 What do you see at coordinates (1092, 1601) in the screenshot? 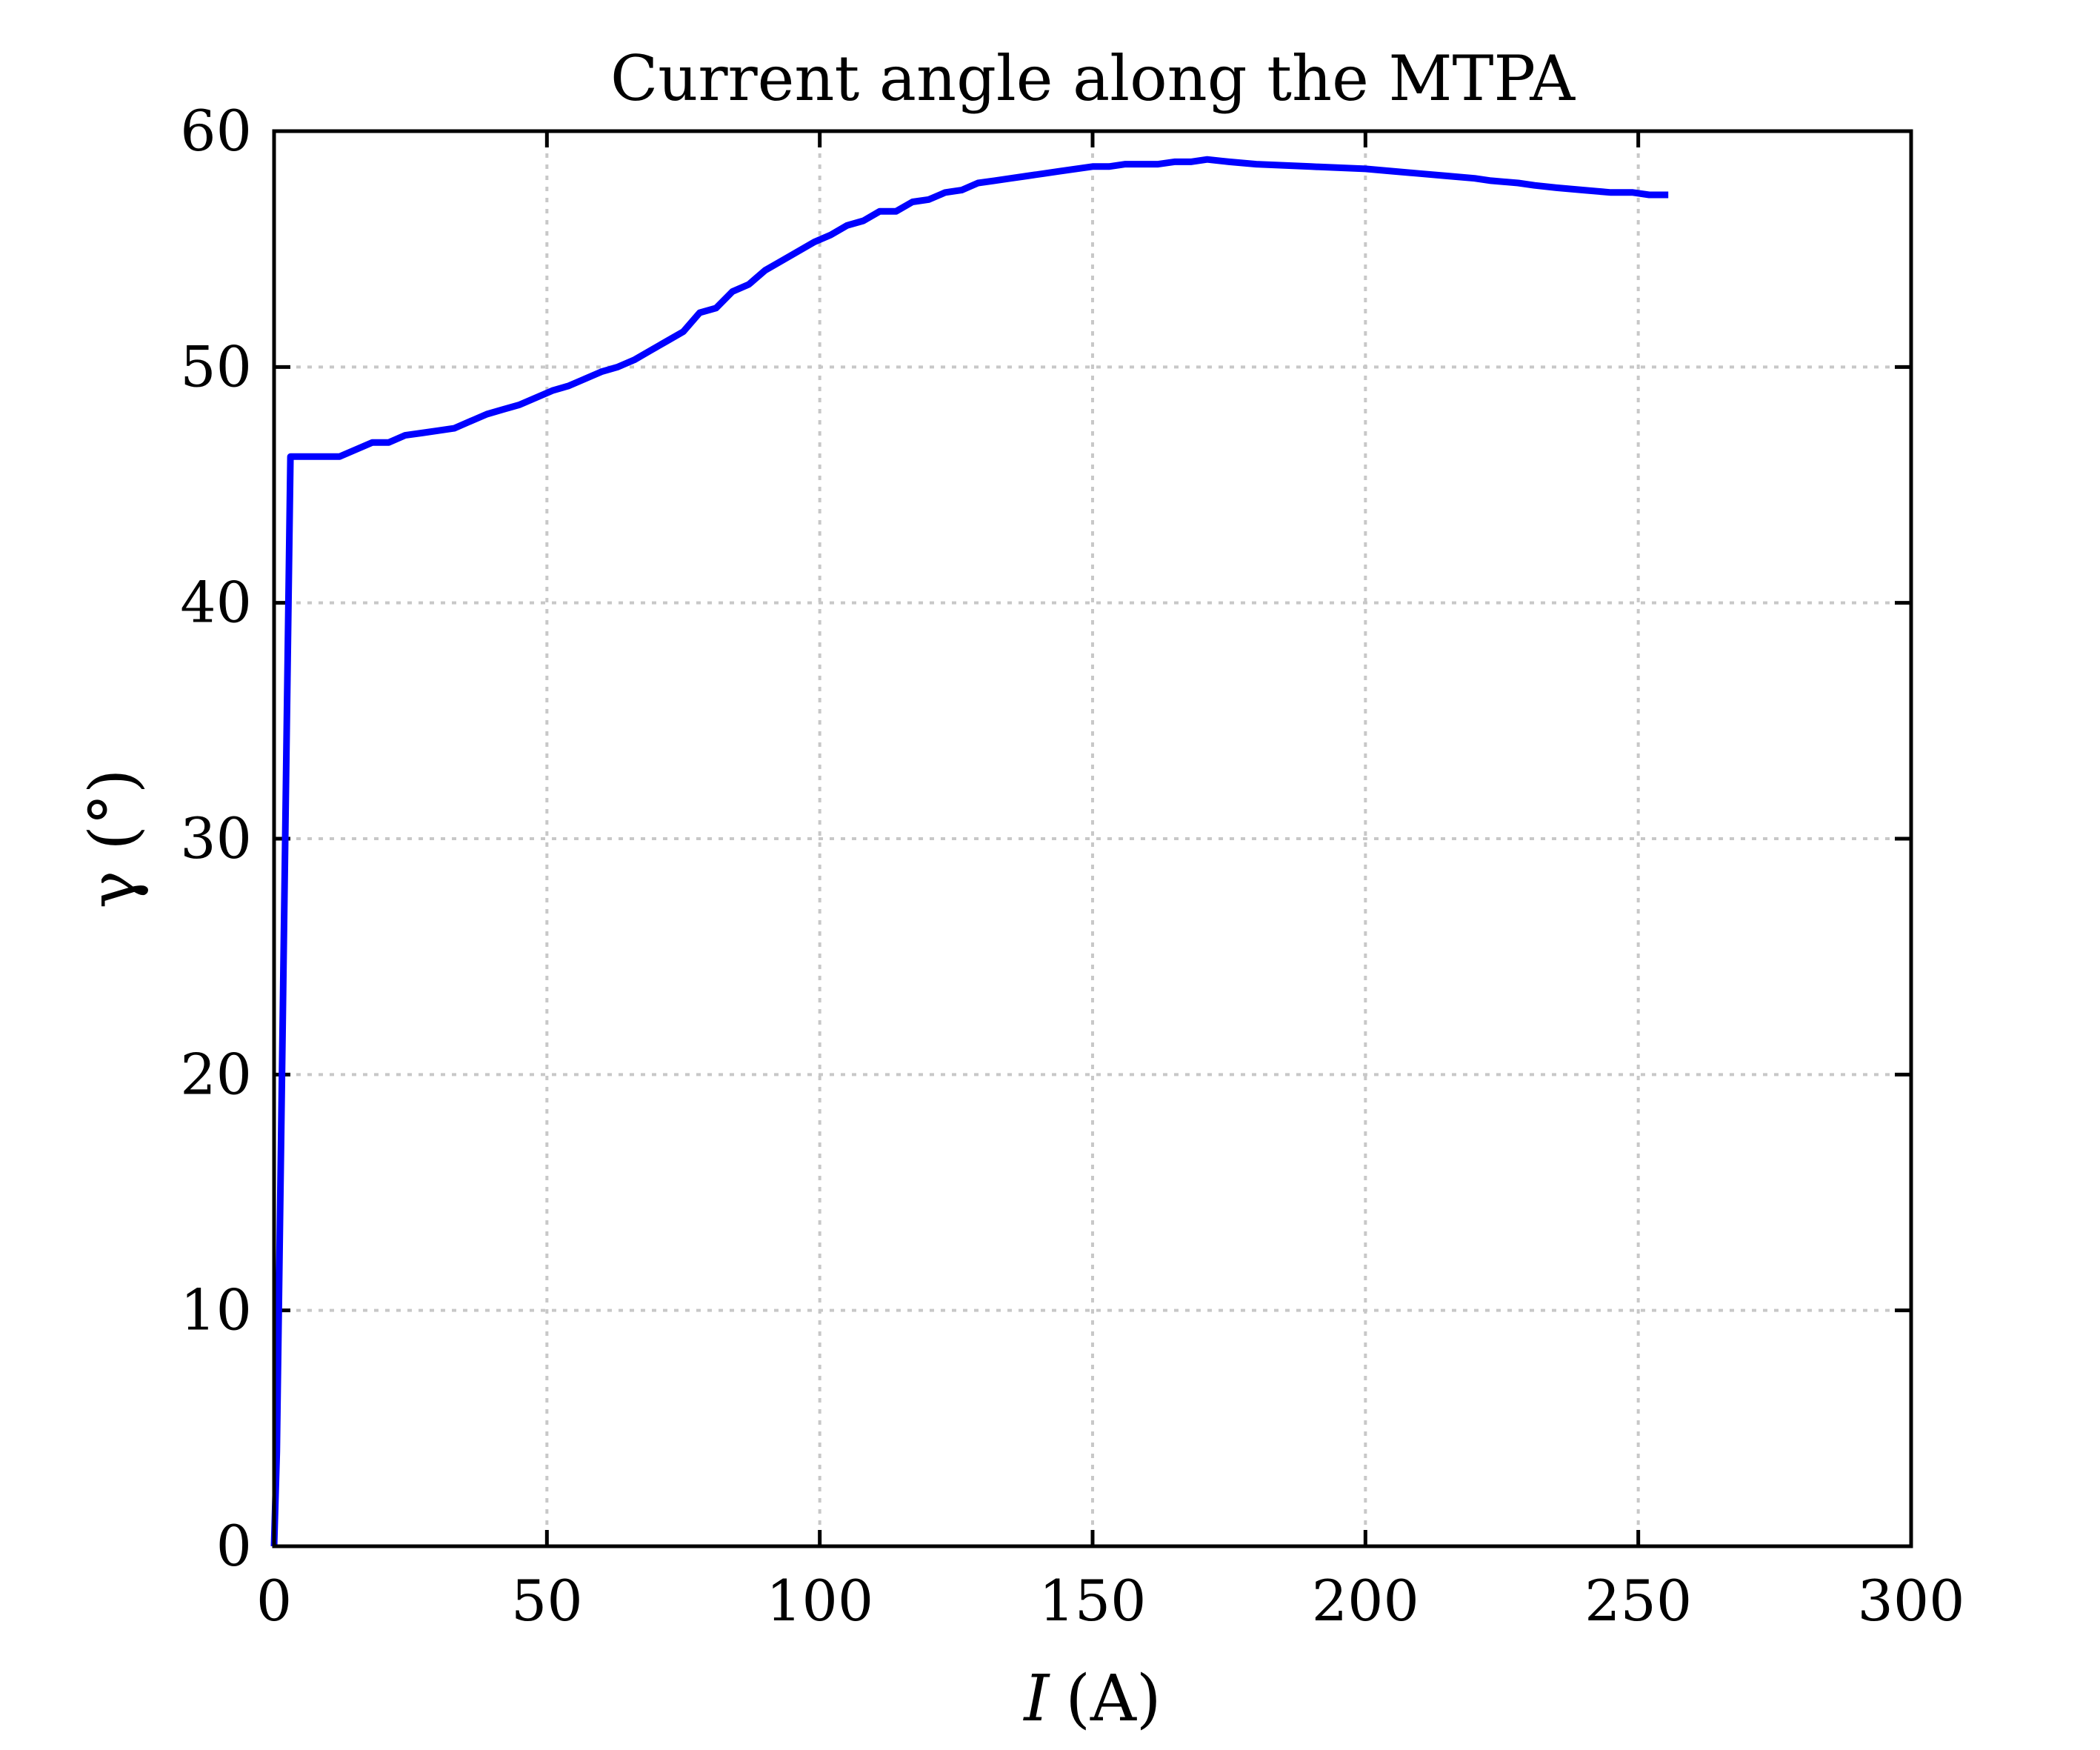
I see `x-tick-label: 150` at bounding box center [1092, 1601].